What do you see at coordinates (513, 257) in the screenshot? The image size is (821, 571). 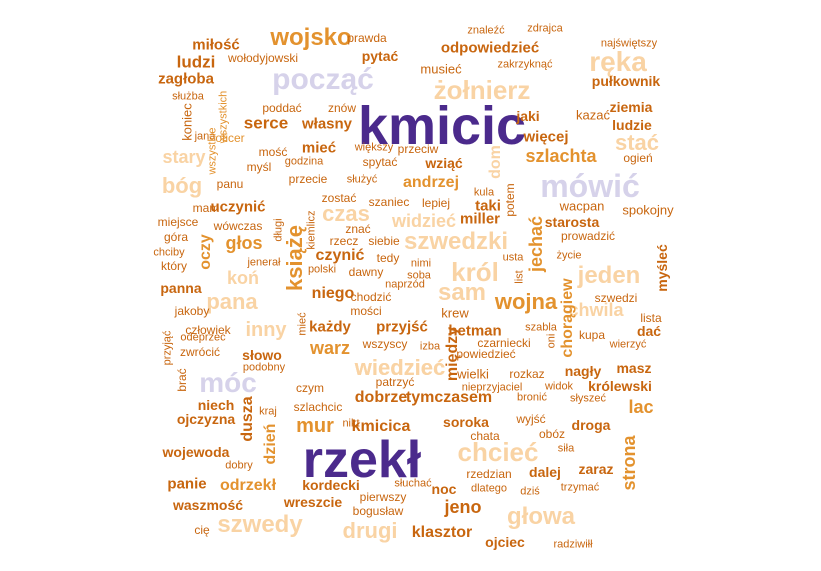 I see `word: usta` at bounding box center [513, 257].